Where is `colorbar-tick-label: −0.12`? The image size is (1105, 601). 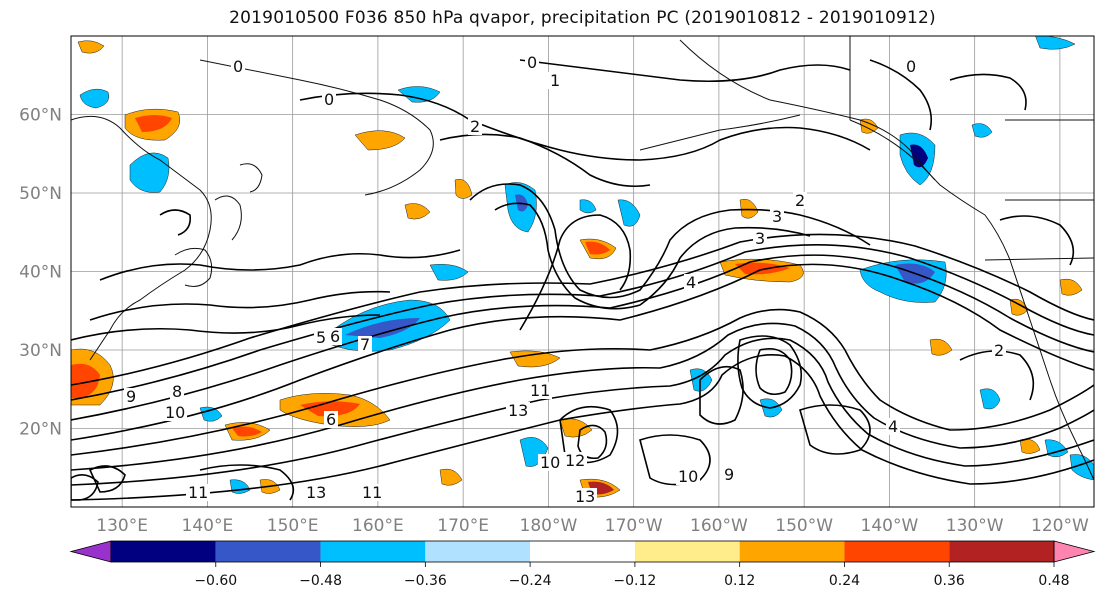
colorbar-tick-label: −0.12 is located at coordinates (634, 581).